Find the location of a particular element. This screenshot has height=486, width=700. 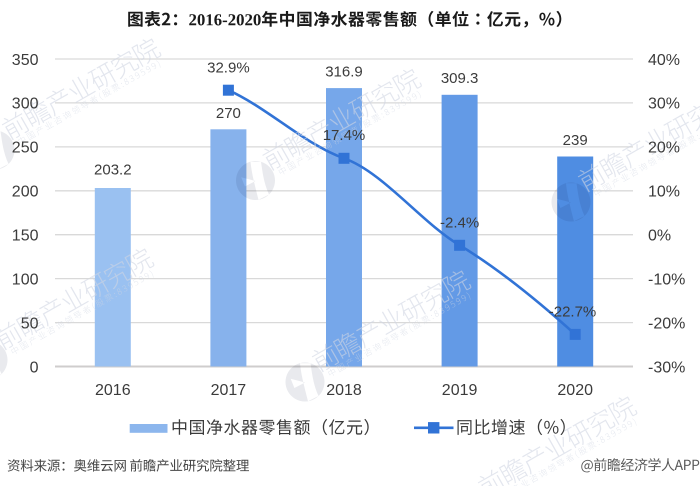

svg-text: -20% is located at coordinates (666, 323).